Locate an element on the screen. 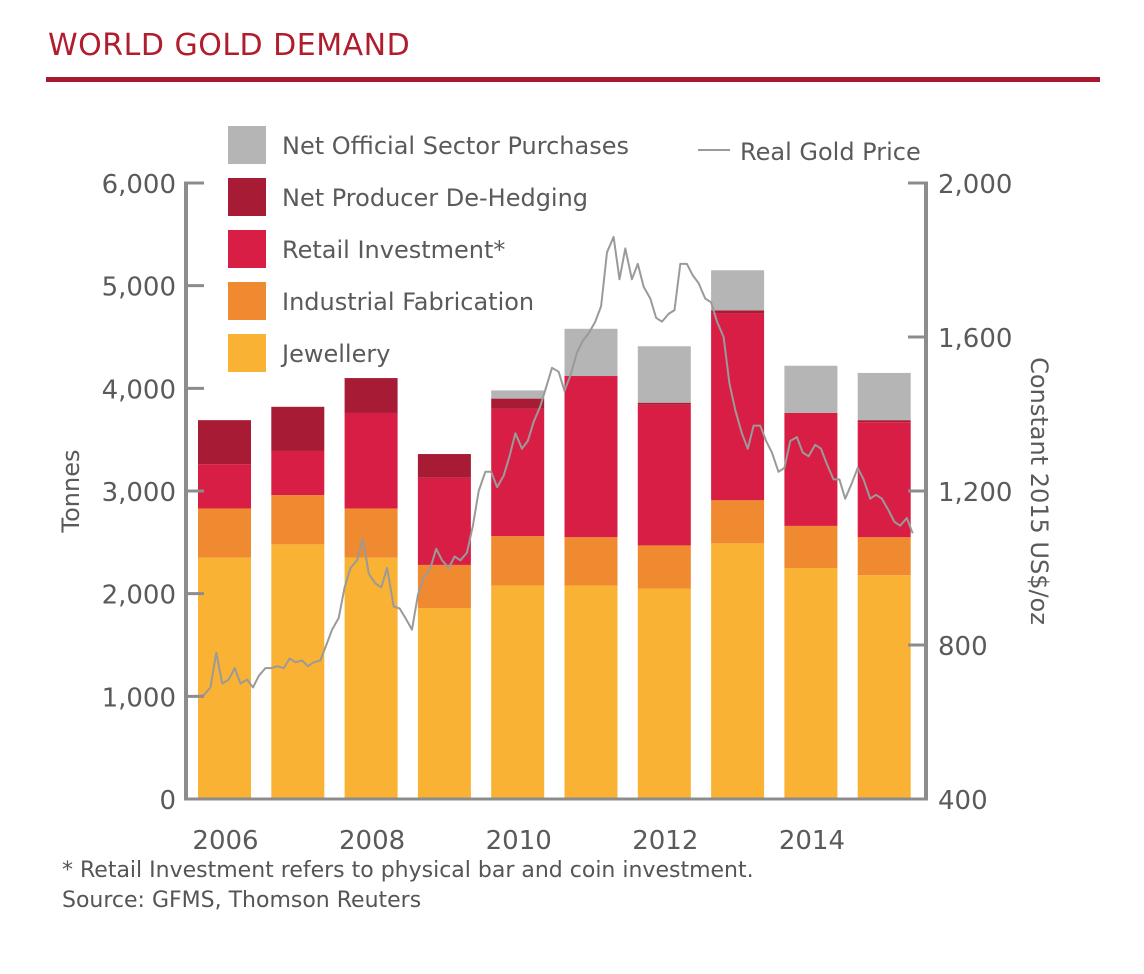 The width and height of the screenshot is (1144, 974). bar-jewellery-2008 is located at coordinates (371, 678).